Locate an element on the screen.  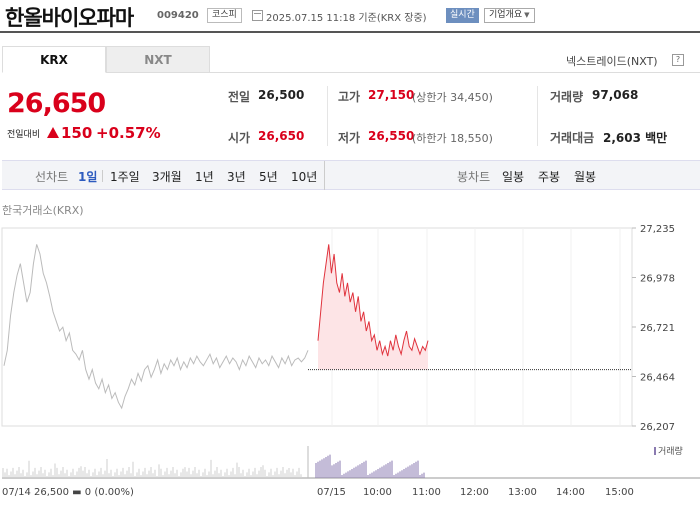
upper-limit: (상한가 34,450) is located at coordinates (452, 97).